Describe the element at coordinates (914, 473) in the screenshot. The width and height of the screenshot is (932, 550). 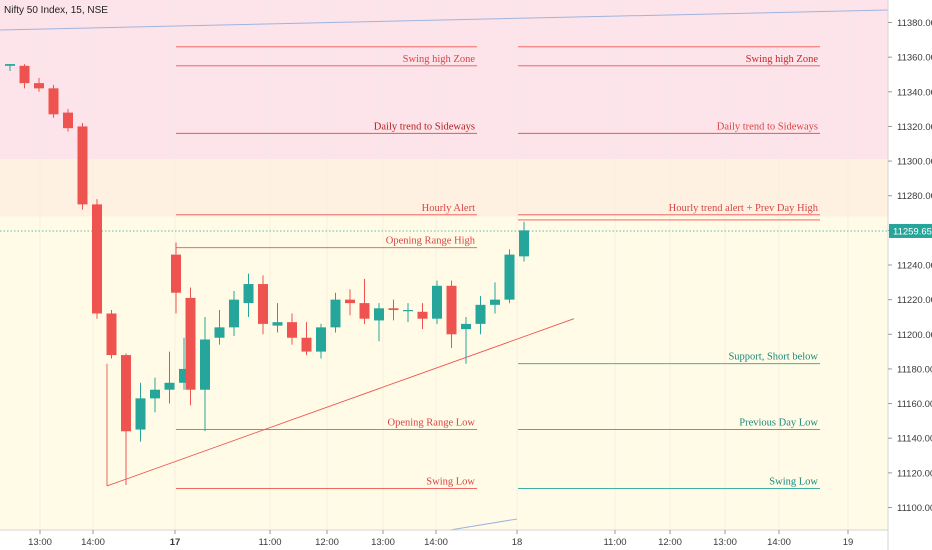
I see `price-tick-label: 11120.00` at that location.